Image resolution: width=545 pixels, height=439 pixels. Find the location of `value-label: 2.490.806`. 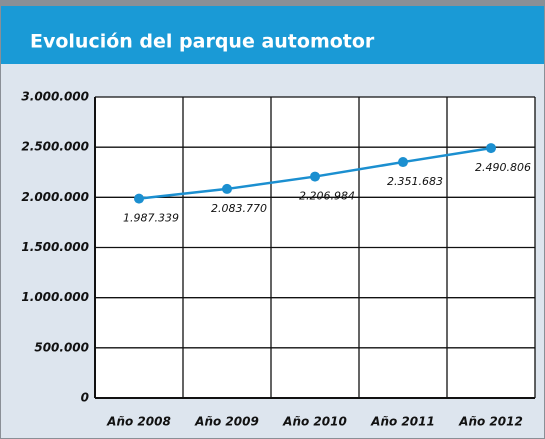

value-label: 2.490.806 is located at coordinates (503, 167).